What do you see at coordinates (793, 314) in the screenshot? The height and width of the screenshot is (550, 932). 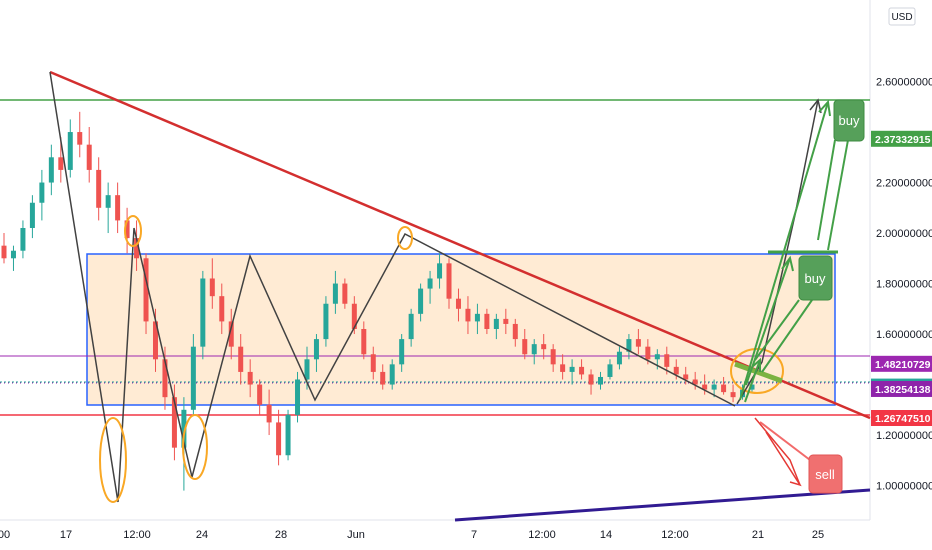 I see `callout-buy-2: buy` at bounding box center [793, 314].